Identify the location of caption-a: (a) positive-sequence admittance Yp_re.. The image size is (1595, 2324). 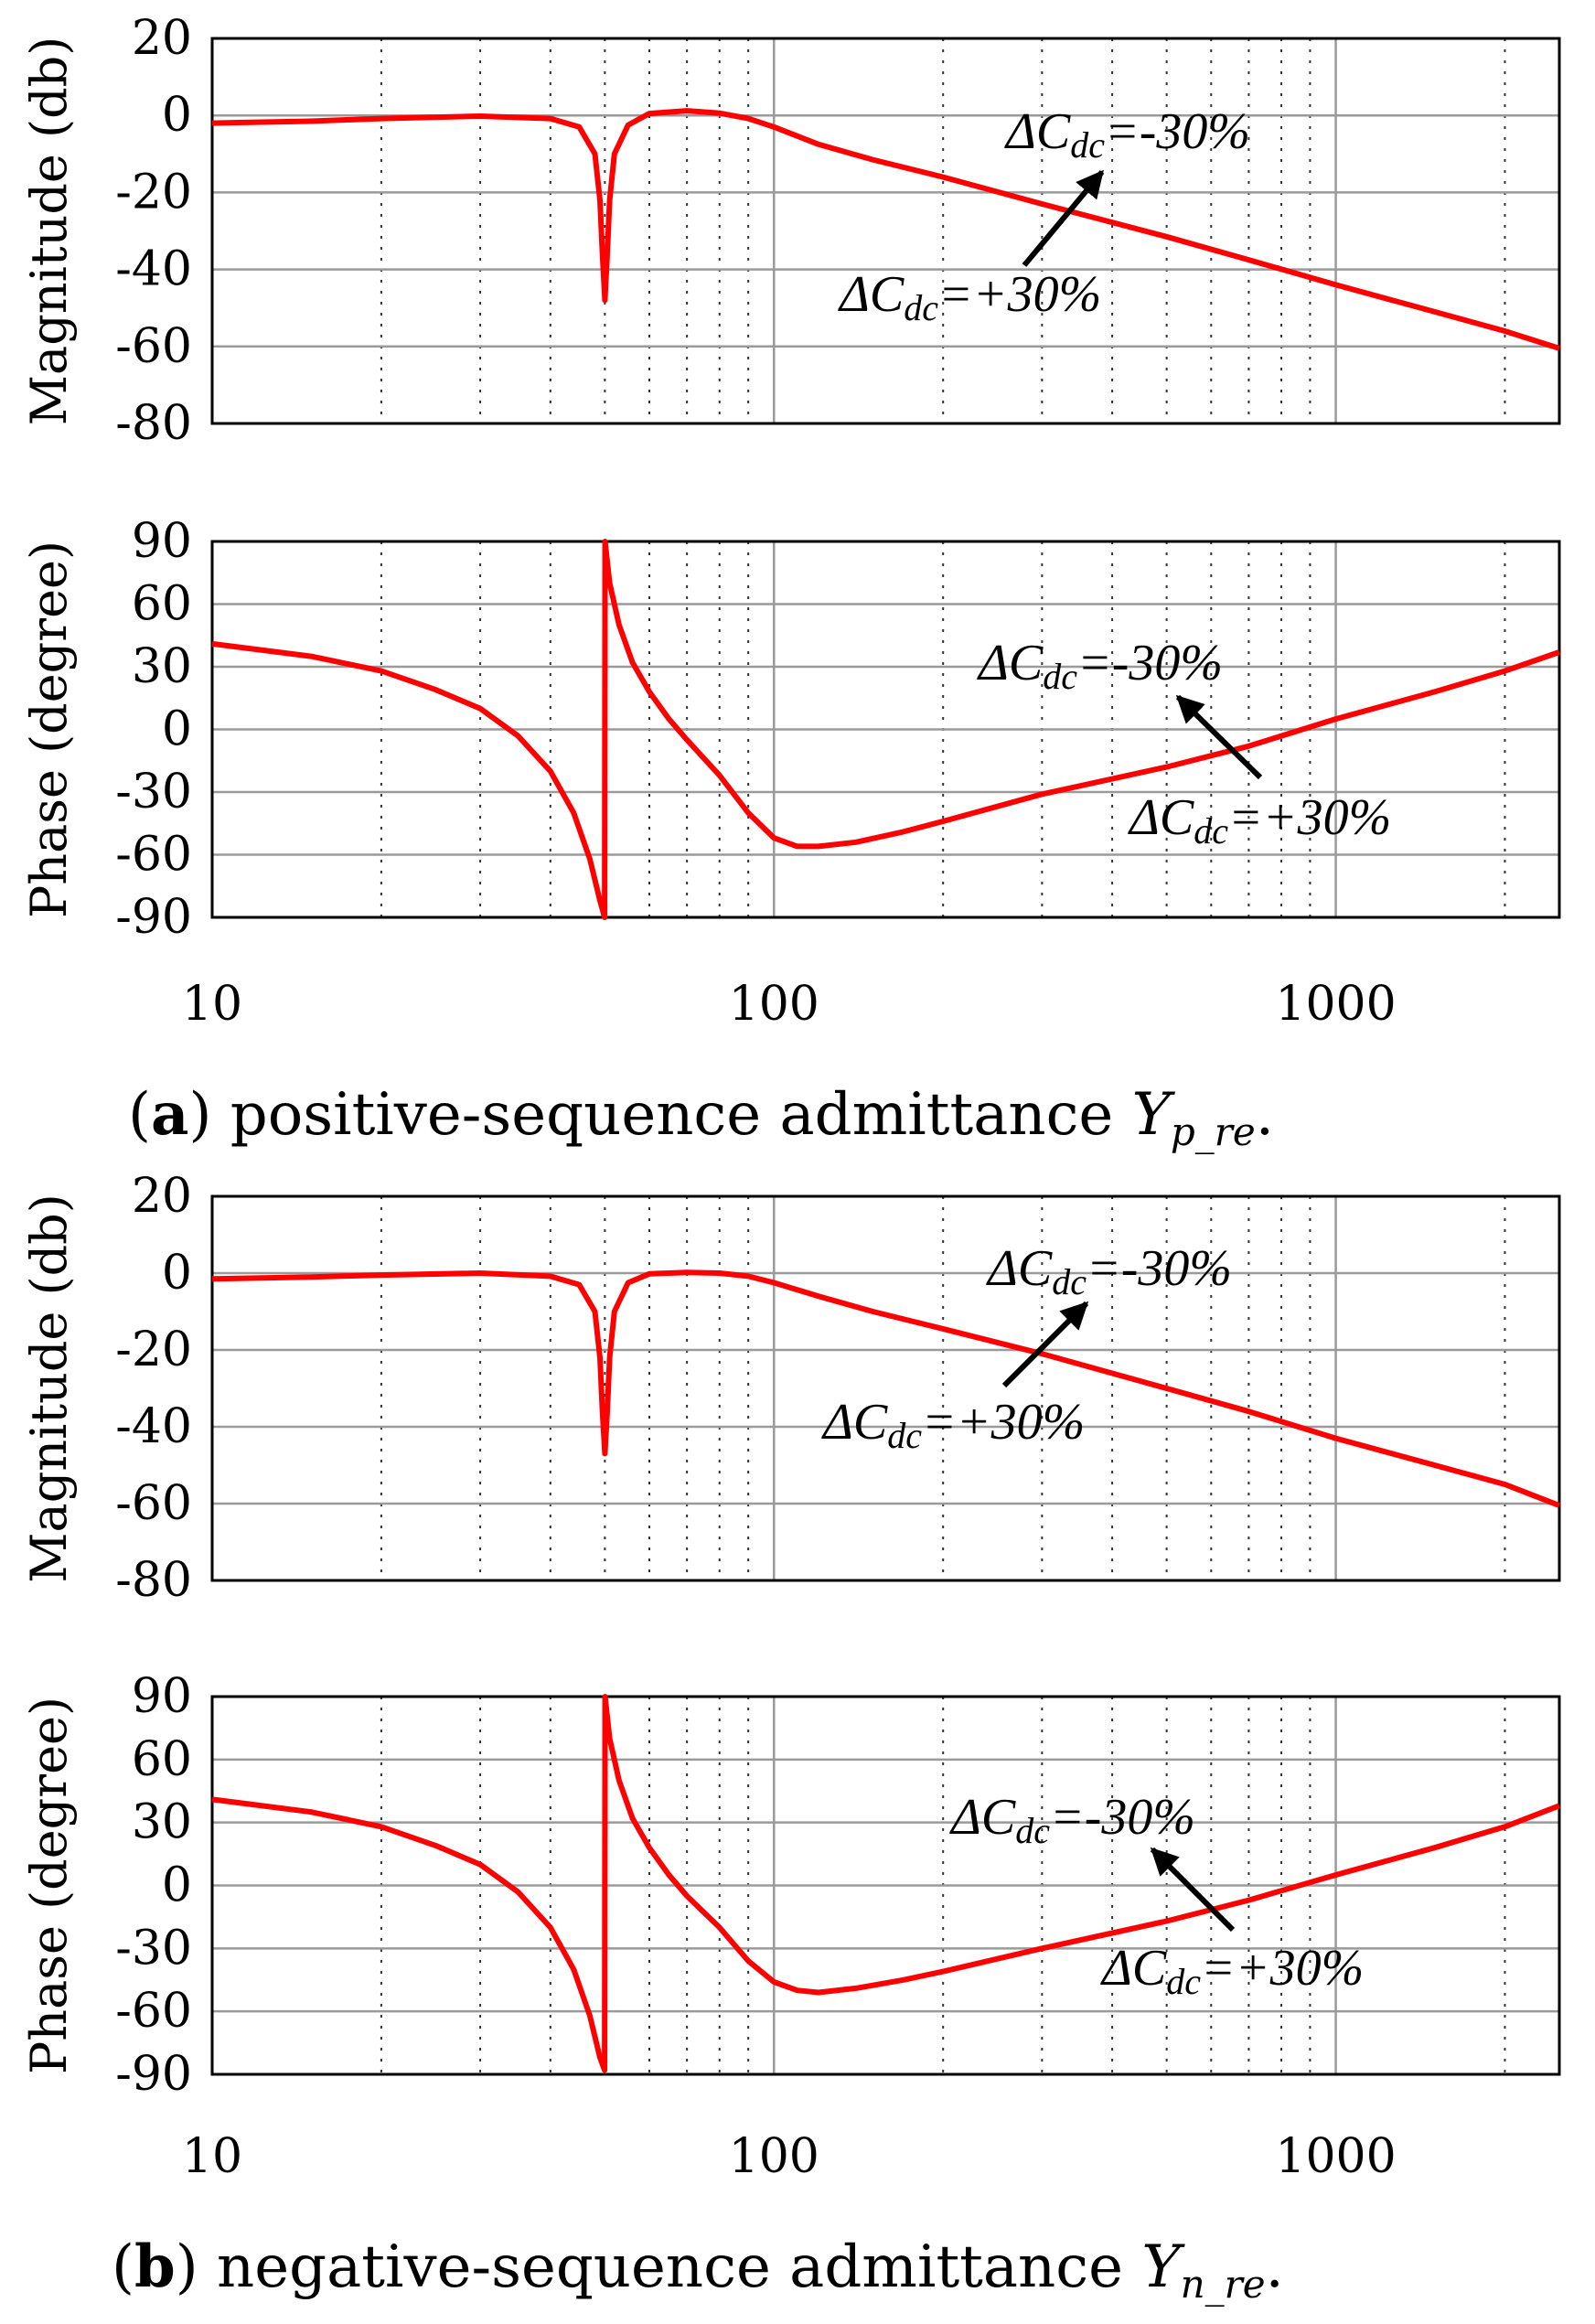
(701, 1117).